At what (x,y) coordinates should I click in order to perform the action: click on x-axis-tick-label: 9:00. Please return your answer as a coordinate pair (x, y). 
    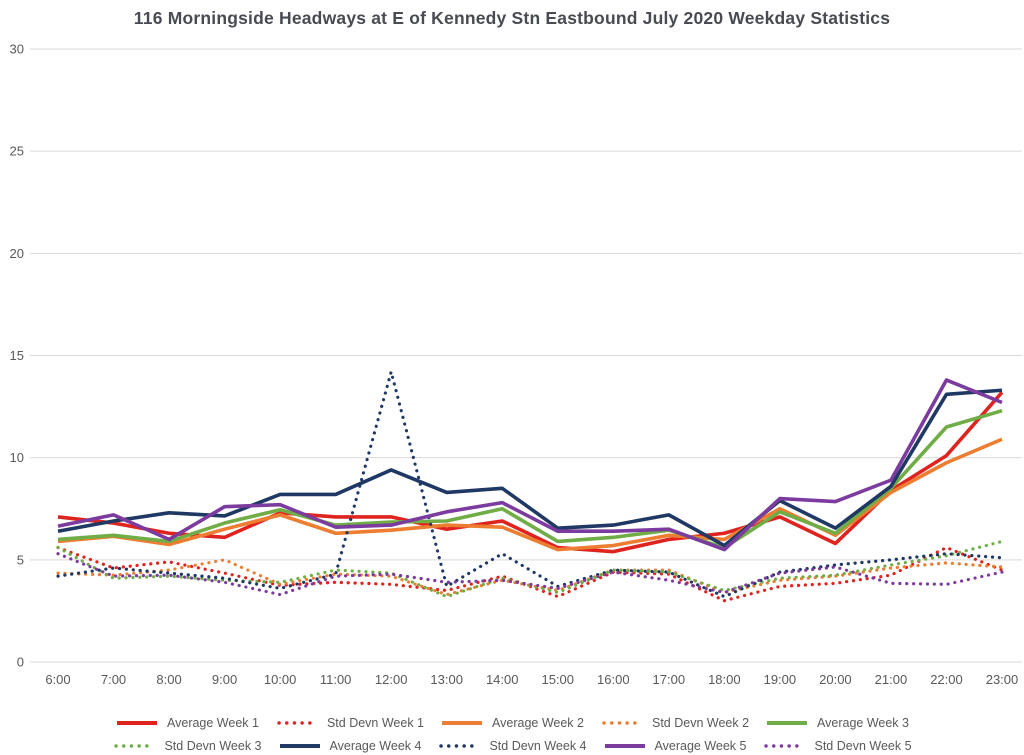
    Looking at the image, I should click on (224, 679).